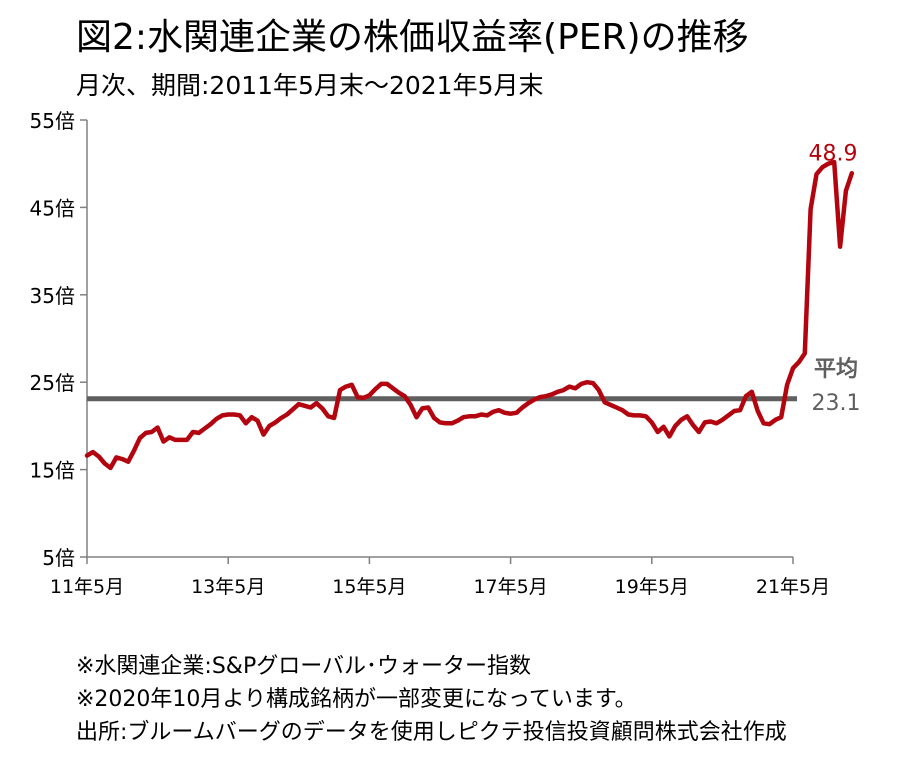 This screenshot has height=762, width=903. What do you see at coordinates (793, 587) in the screenshot?
I see `x-tick-label: 21年5月` at bounding box center [793, 587].